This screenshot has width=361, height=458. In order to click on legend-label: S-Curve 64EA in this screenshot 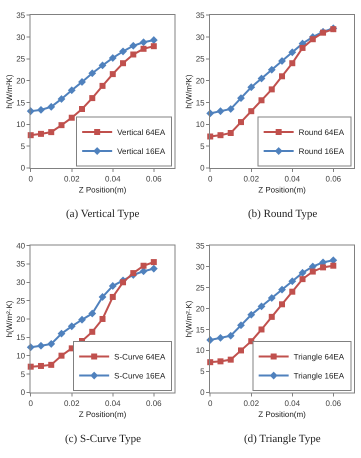, I will do `click(140, 357)`.